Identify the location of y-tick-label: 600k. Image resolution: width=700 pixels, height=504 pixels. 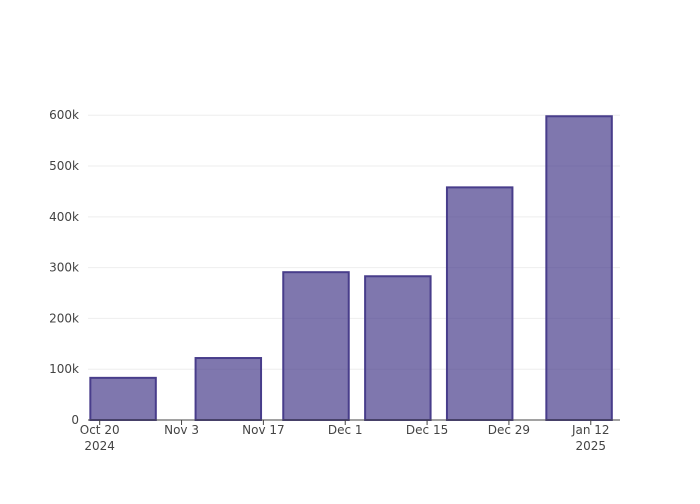
(64, 115).